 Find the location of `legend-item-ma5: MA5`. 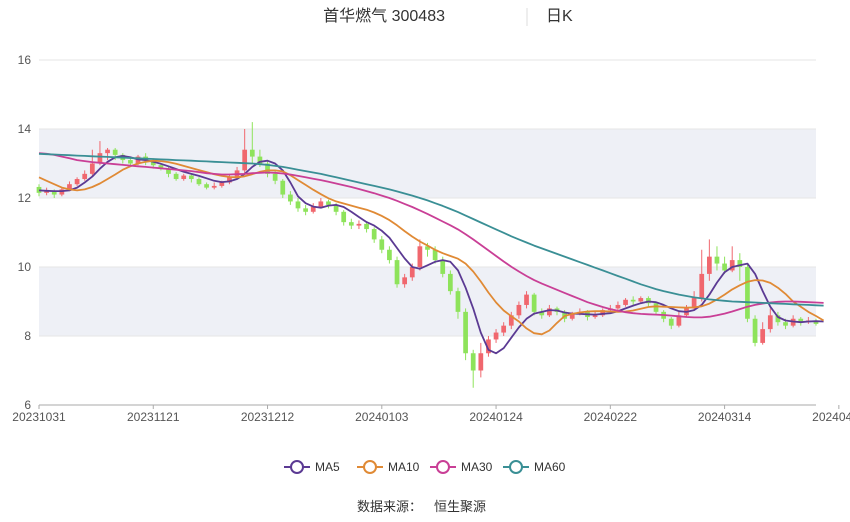

legend-item-ma5: MA5 is located at coordinates (312, 467).